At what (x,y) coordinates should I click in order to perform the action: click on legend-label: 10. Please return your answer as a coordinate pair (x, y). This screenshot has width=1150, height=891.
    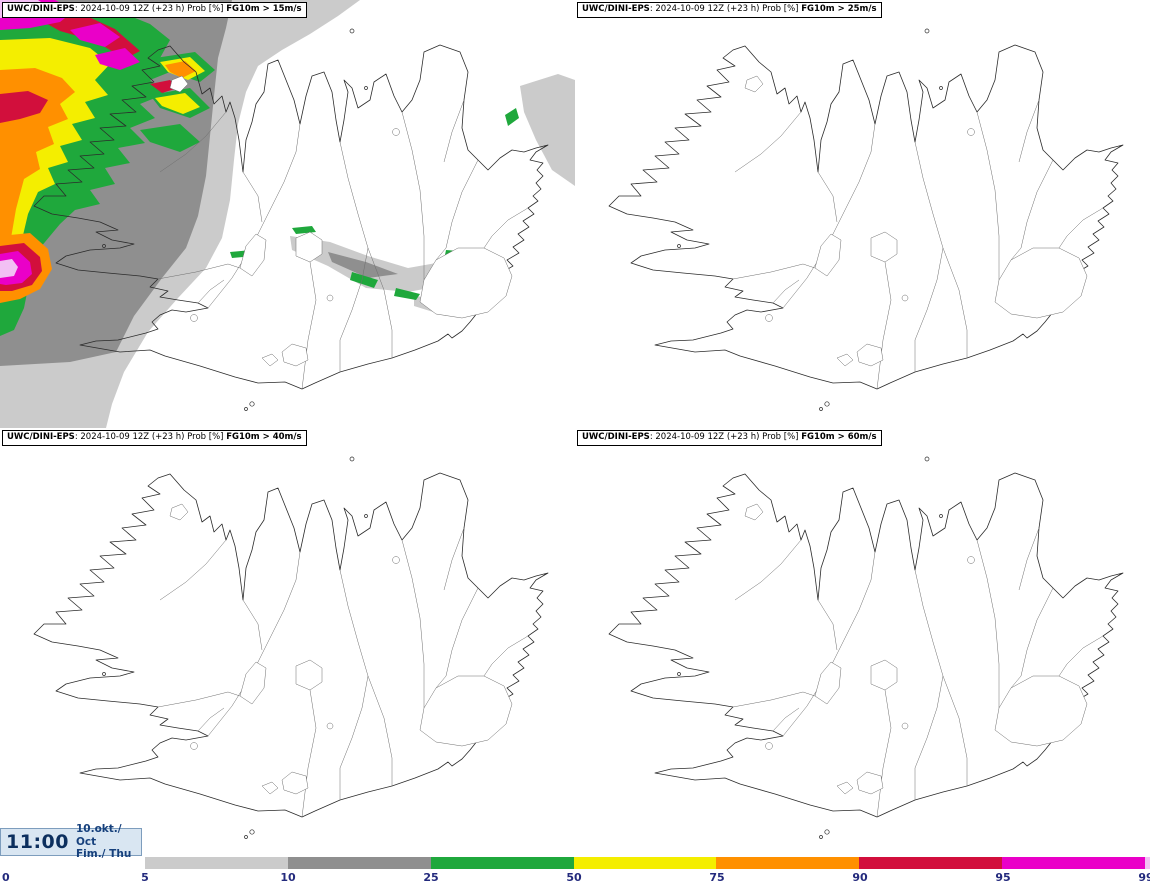
    Looking at the image, I should click on (288, 877).